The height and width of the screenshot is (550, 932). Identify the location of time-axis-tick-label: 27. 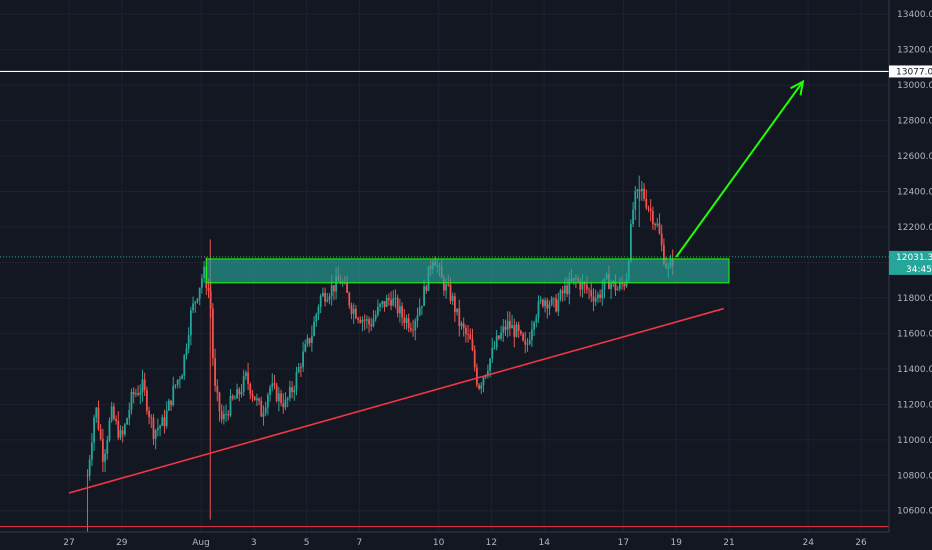
(68, 543).